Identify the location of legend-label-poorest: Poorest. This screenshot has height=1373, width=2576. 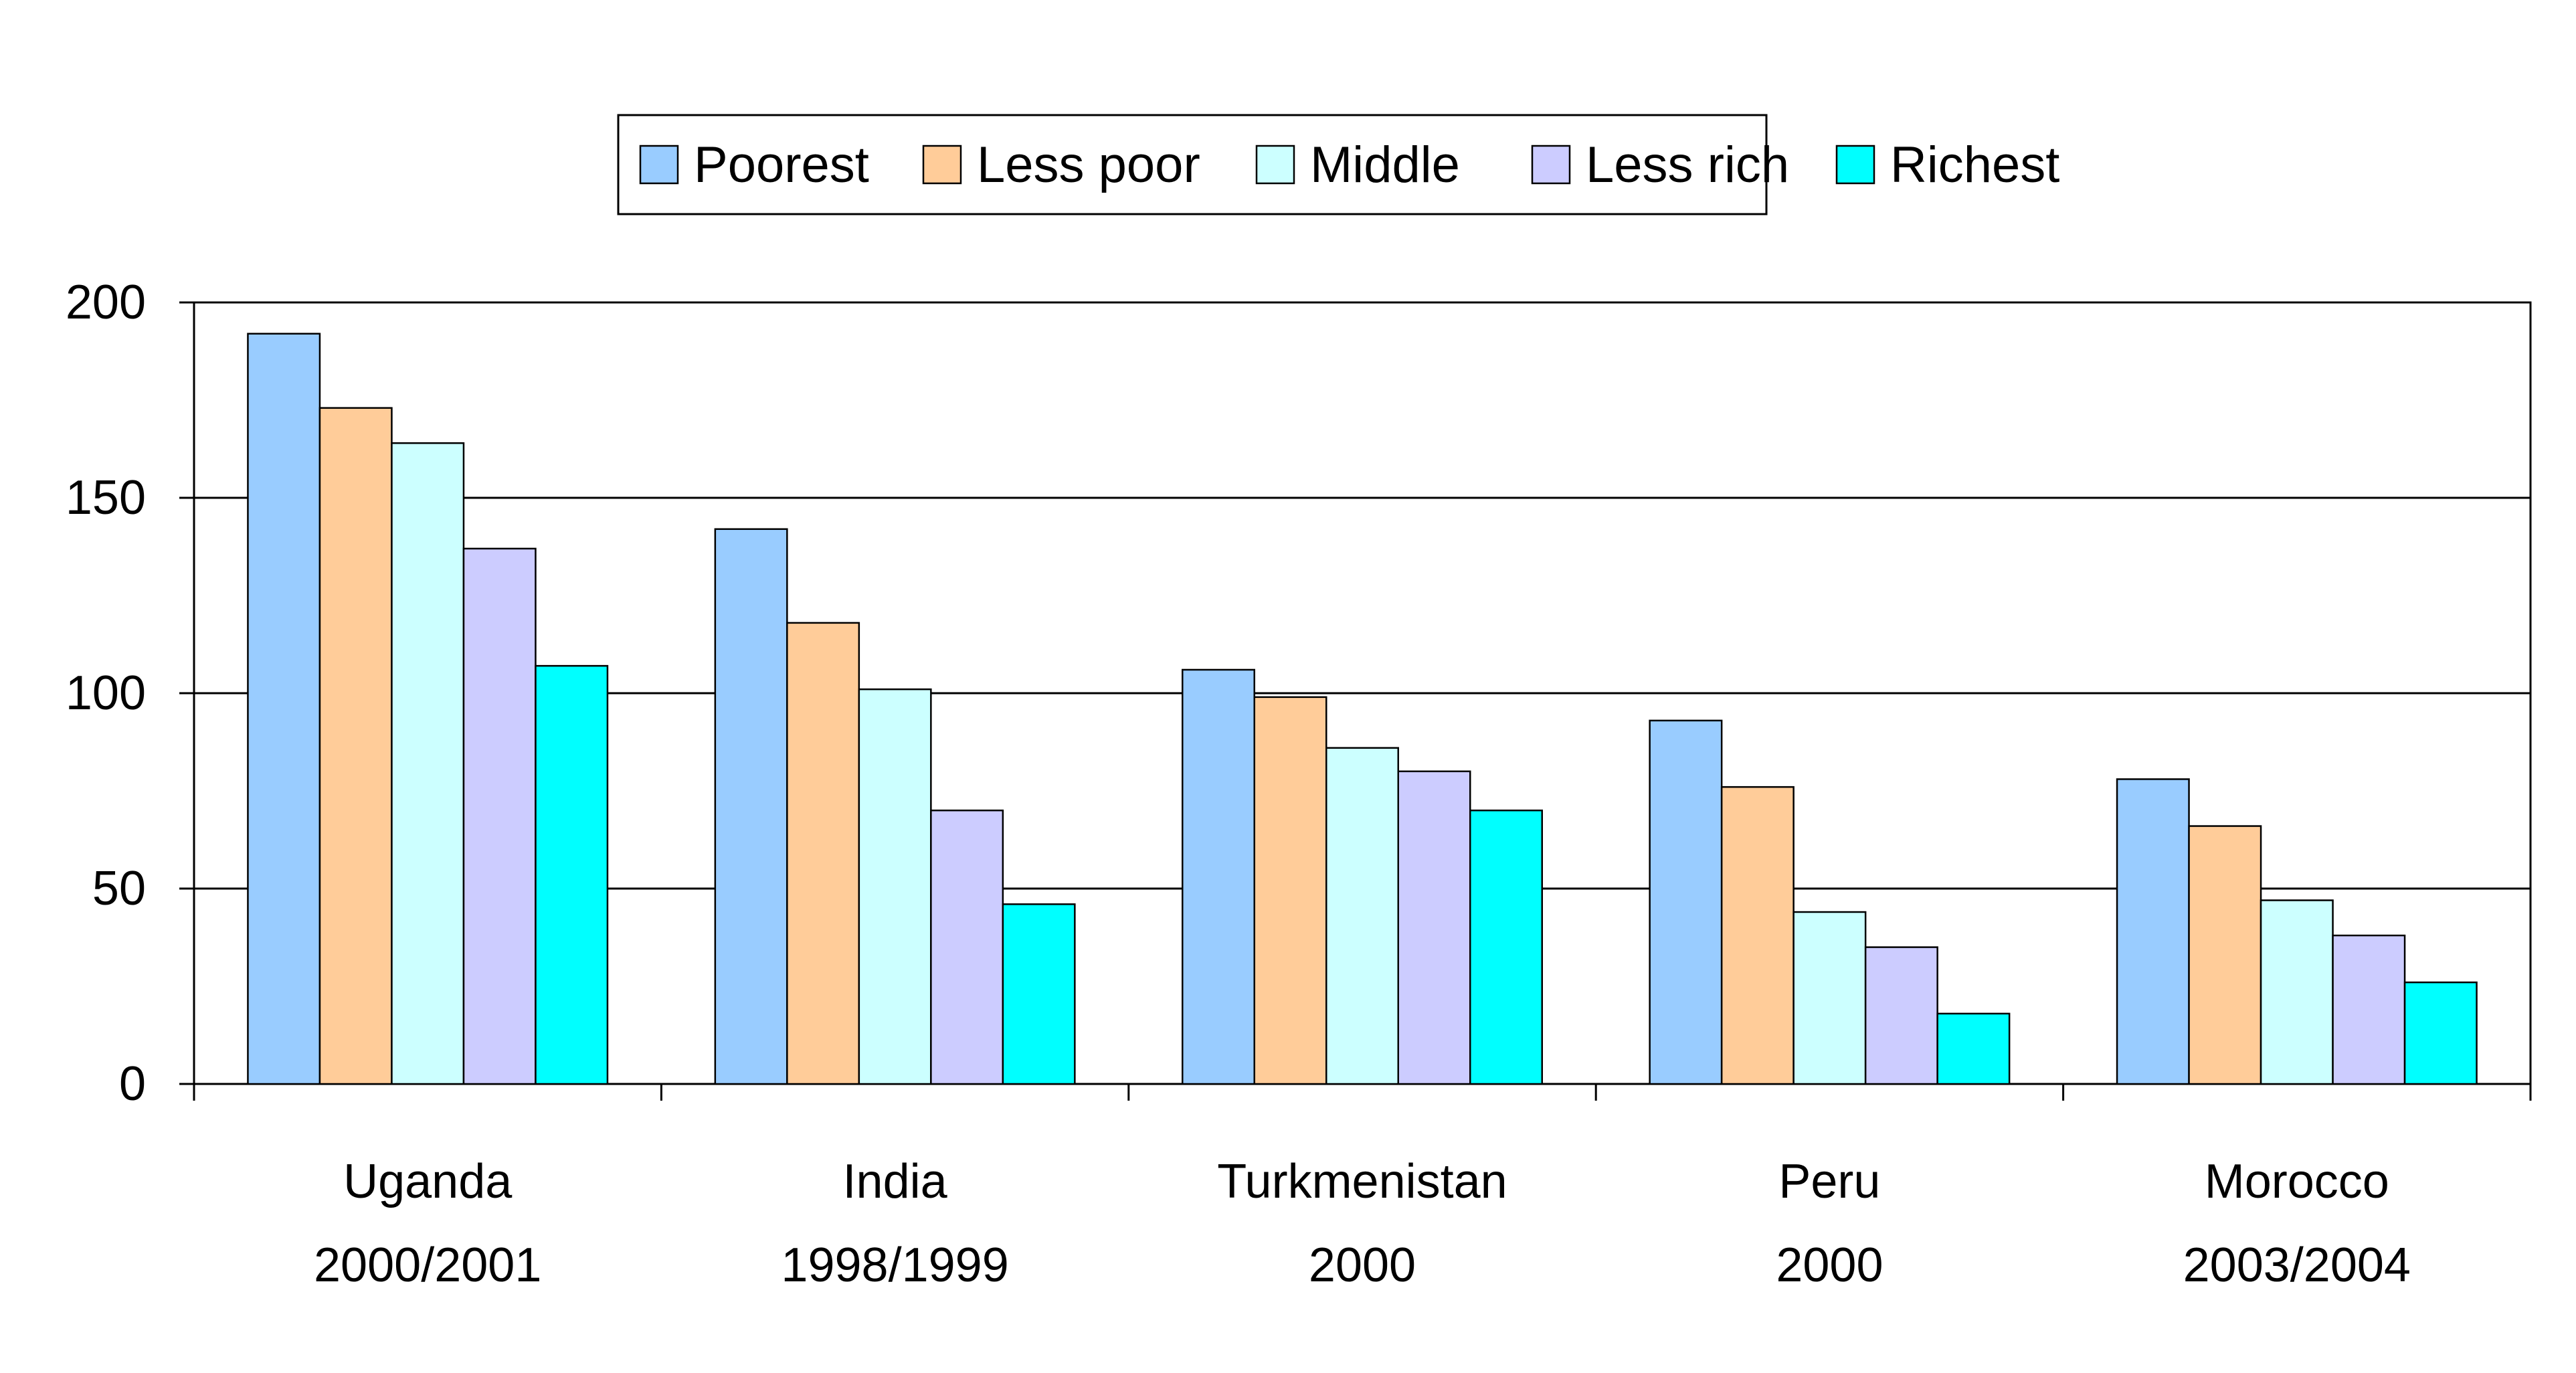
(782, 164).